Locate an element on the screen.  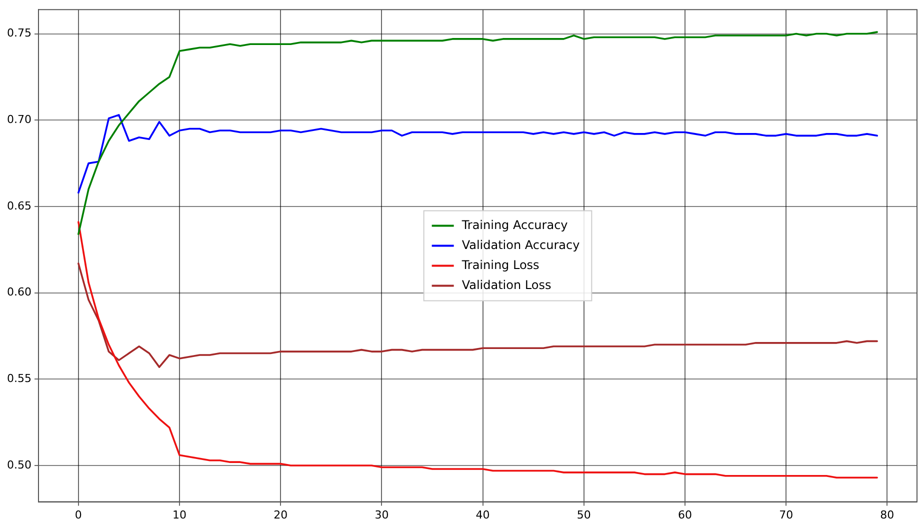
legend-label: Training Loss is located at coordinates (500, 265).